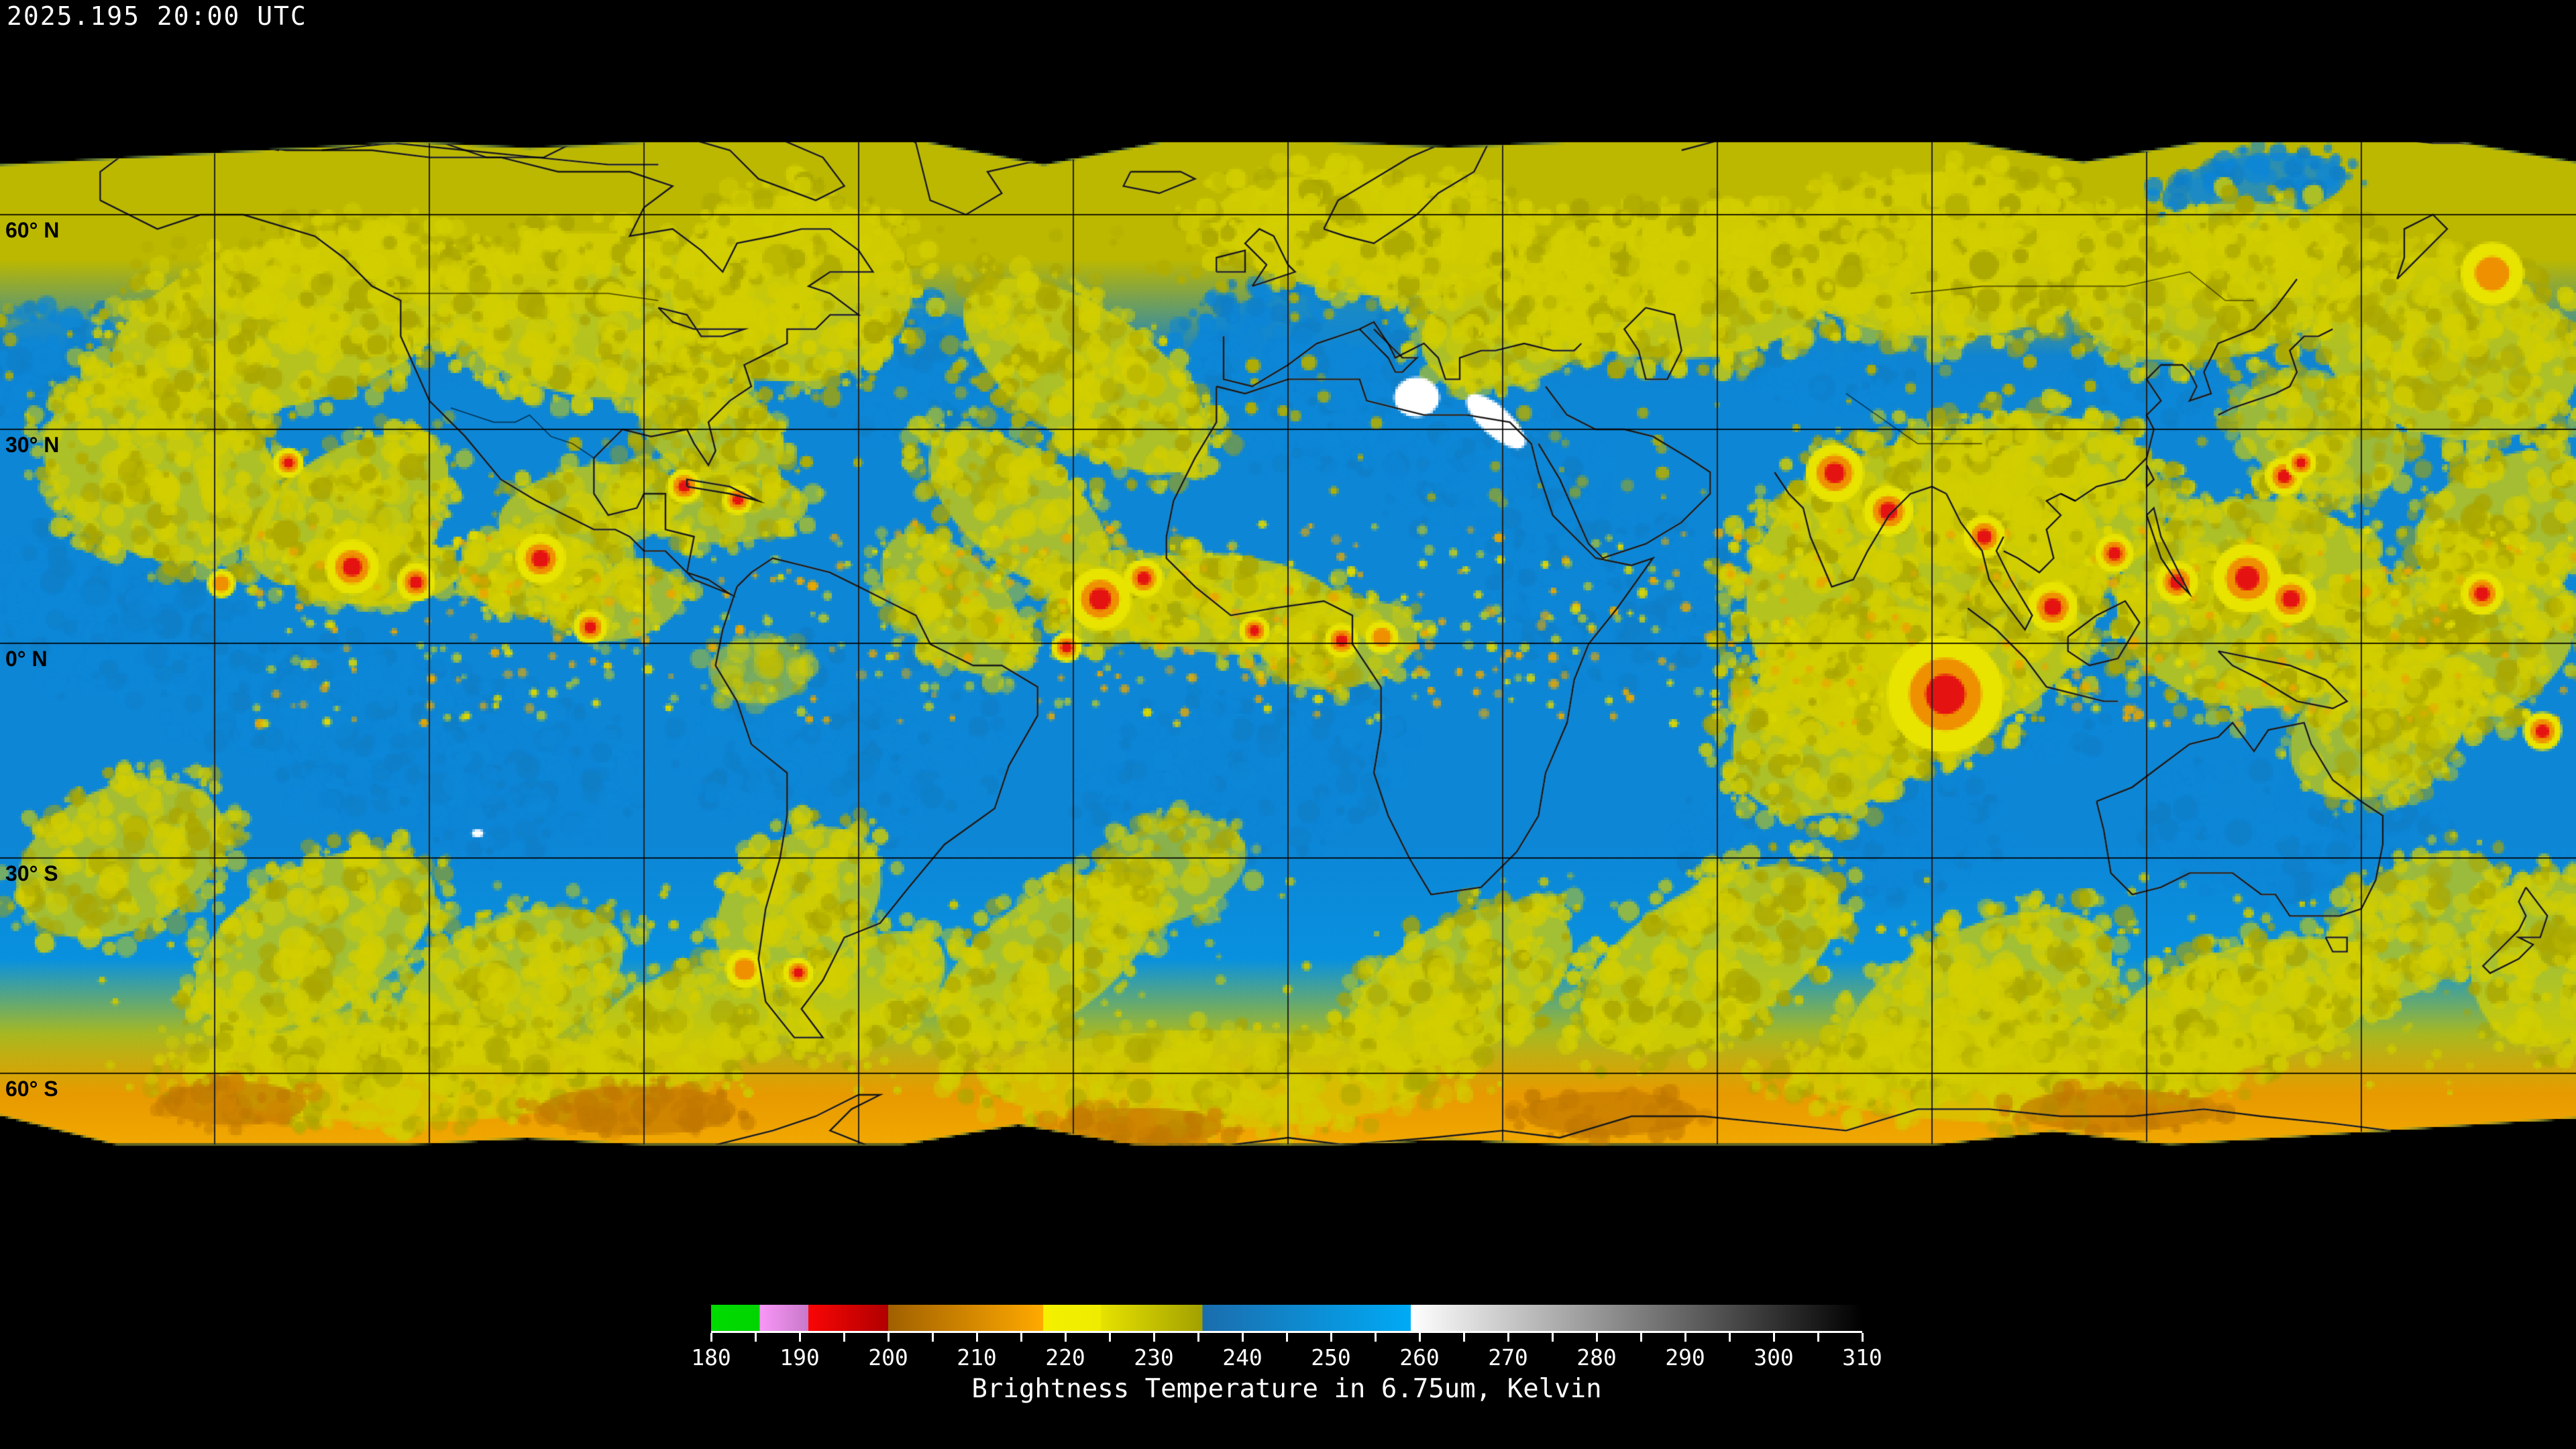  What do you see at coordinates (32, 230) in the screenshot?
I see `lat-label: 60° N` at bounding box center [32, 230].